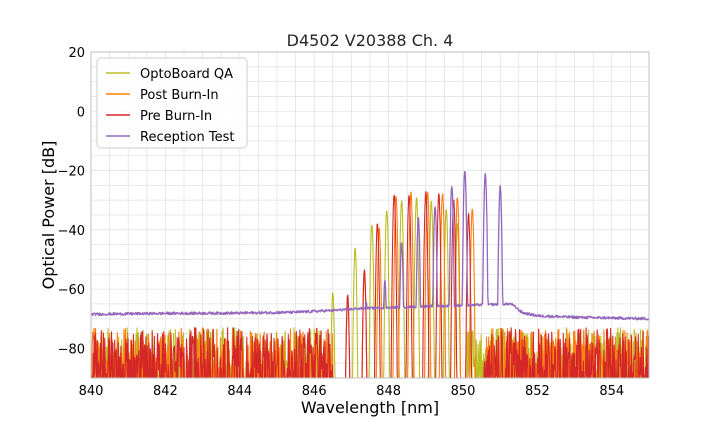 Image resolution: width=720 pixels, height=432 pixels. What do you see at coordinates (165, 391) in the screenshot?
I see `x-tick-label: 842` at bounding box center [165, 391].